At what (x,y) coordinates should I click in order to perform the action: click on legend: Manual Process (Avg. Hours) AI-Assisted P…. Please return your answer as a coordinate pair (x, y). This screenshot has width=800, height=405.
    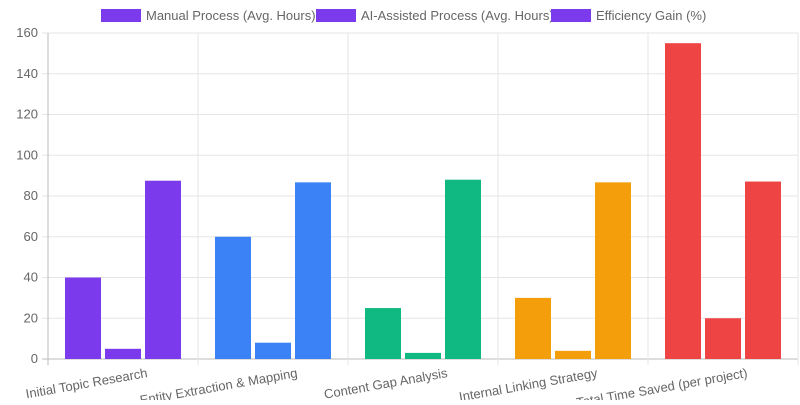
    Looking at the image, I should click on (403, 15).